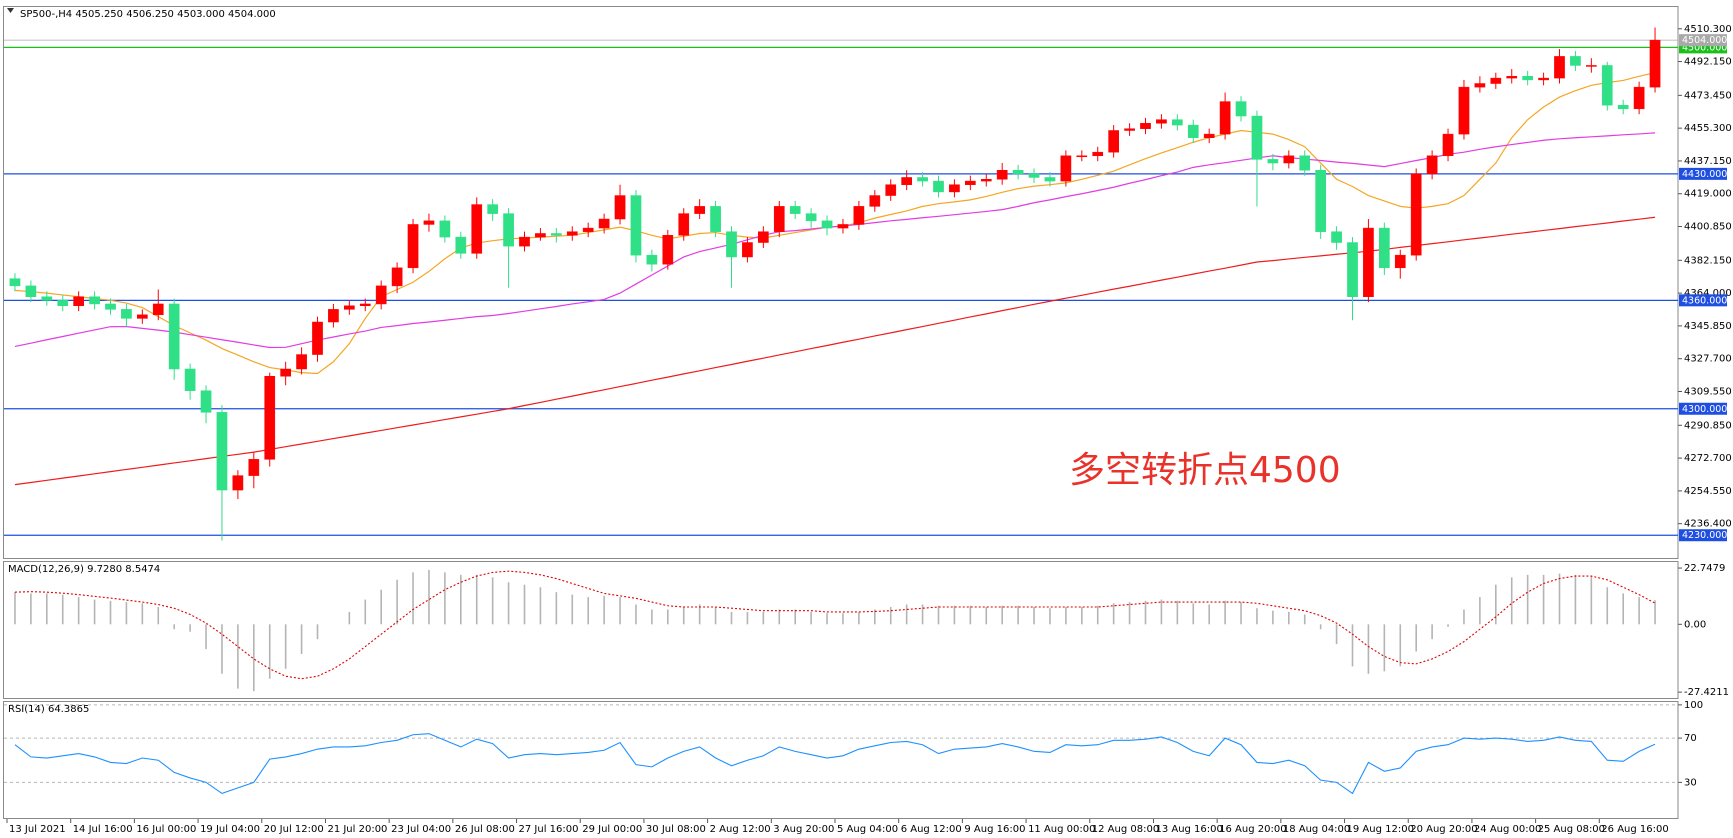 This screenshot has width=1733, height=838. What do you see at coordinates (1695, 624) in the screenshot?
I see `y-tick-label: 0.00` at bounding box center [1695, 624].